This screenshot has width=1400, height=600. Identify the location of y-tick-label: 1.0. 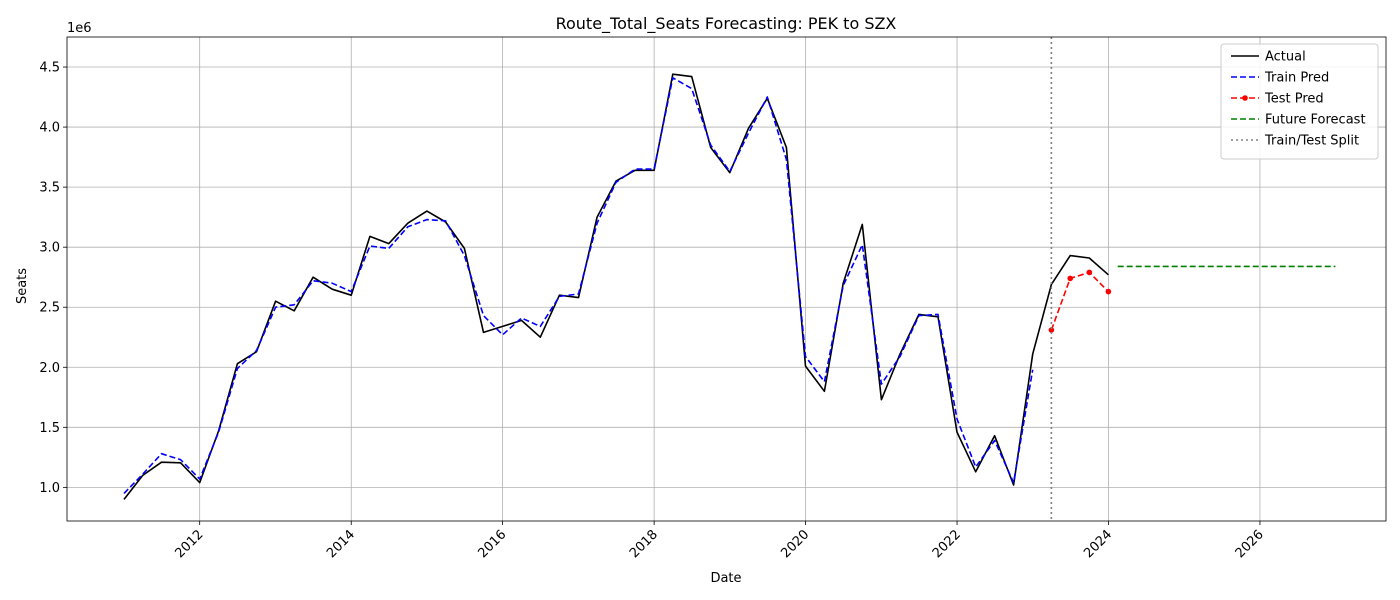
(49, 488).